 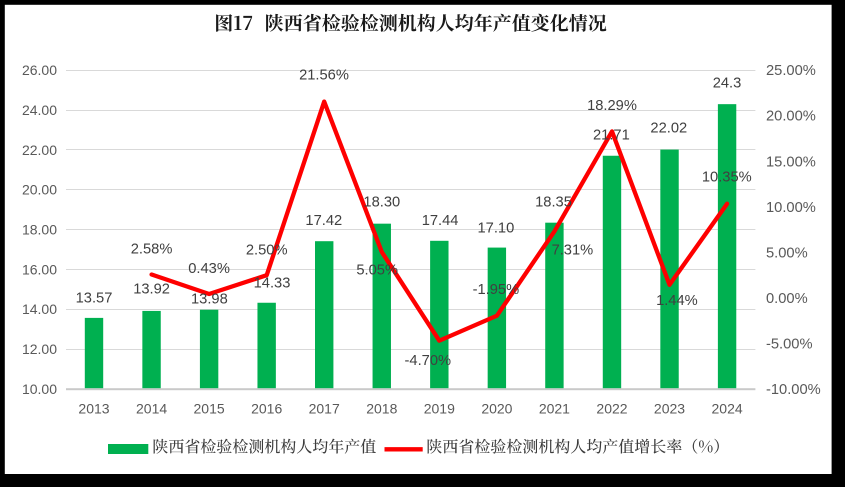 What do you see at coordinates (727, 178) in the screenshot?
I see `svg-text: 10.35%` at bounding box center [727, 178].